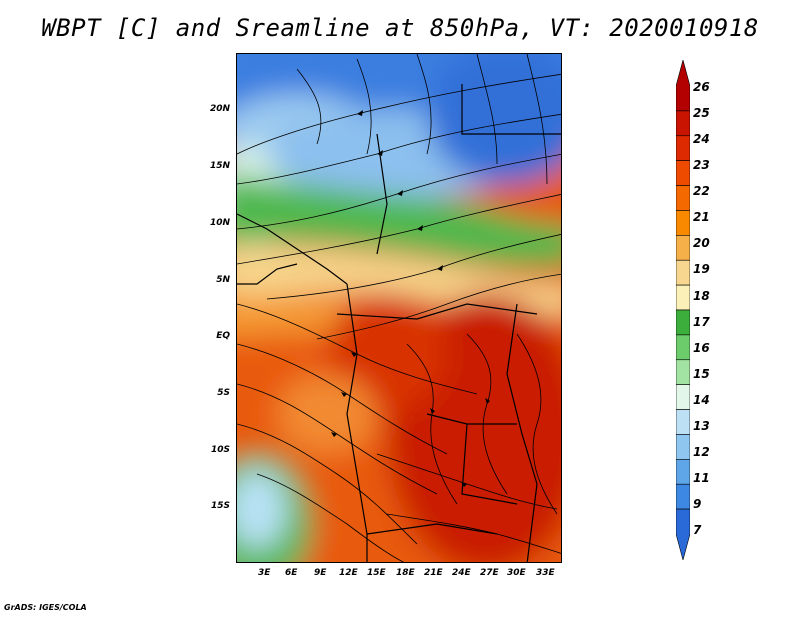 Image resolution: width=800 pixels, height=618 pixels. I want to click on colorbar-label: 9, so click(697, 504).